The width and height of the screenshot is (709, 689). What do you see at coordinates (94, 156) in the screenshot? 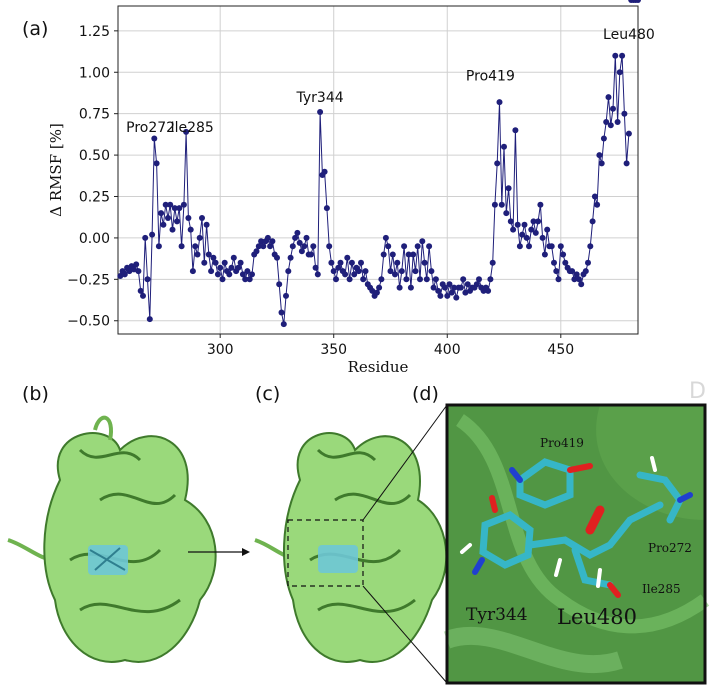
I see `y-tick-label: 0.50` at bounding box center [94, 156].